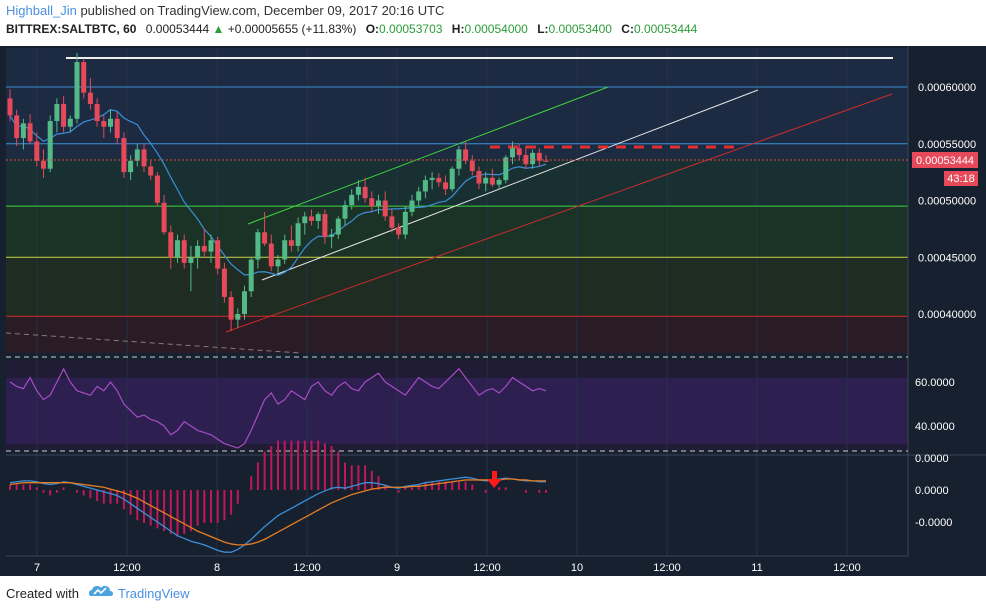  What do you see at coordinates (947, 258) in the screenshot?
I see `price-tick-label: 0.00045000` at bounding box center [947, 258].